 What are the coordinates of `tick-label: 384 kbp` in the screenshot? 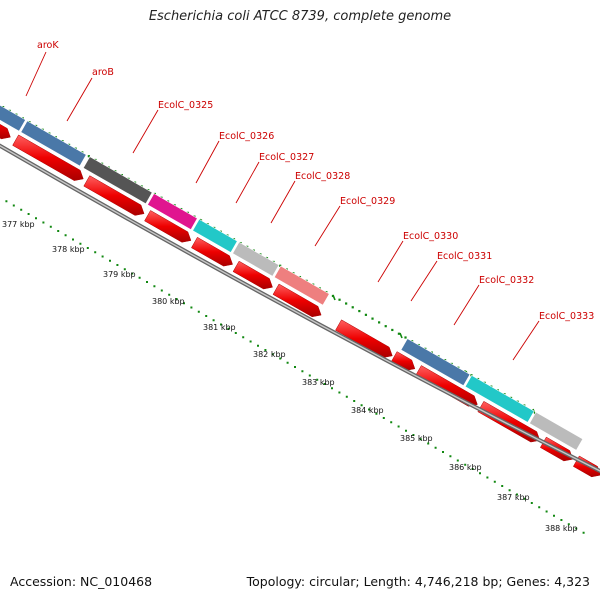 It's located at (367, 410).